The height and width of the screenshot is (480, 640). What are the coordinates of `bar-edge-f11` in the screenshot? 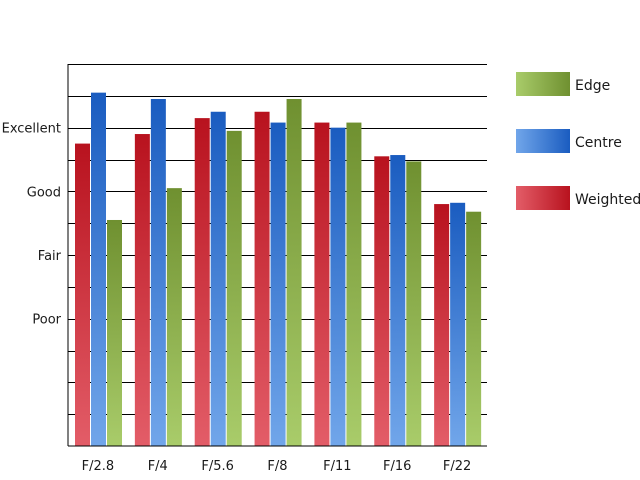 It's located at (354, 284).